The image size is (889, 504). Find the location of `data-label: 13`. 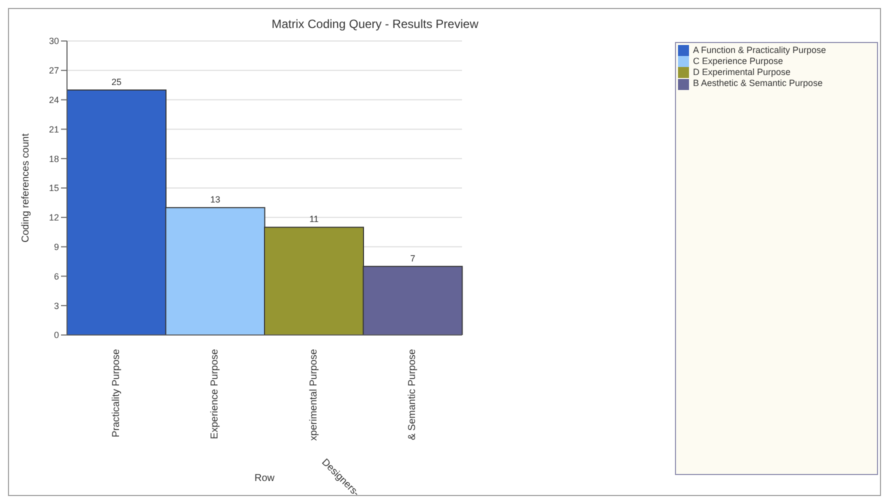

data-label: 13 is located at coordinates (215, 199).